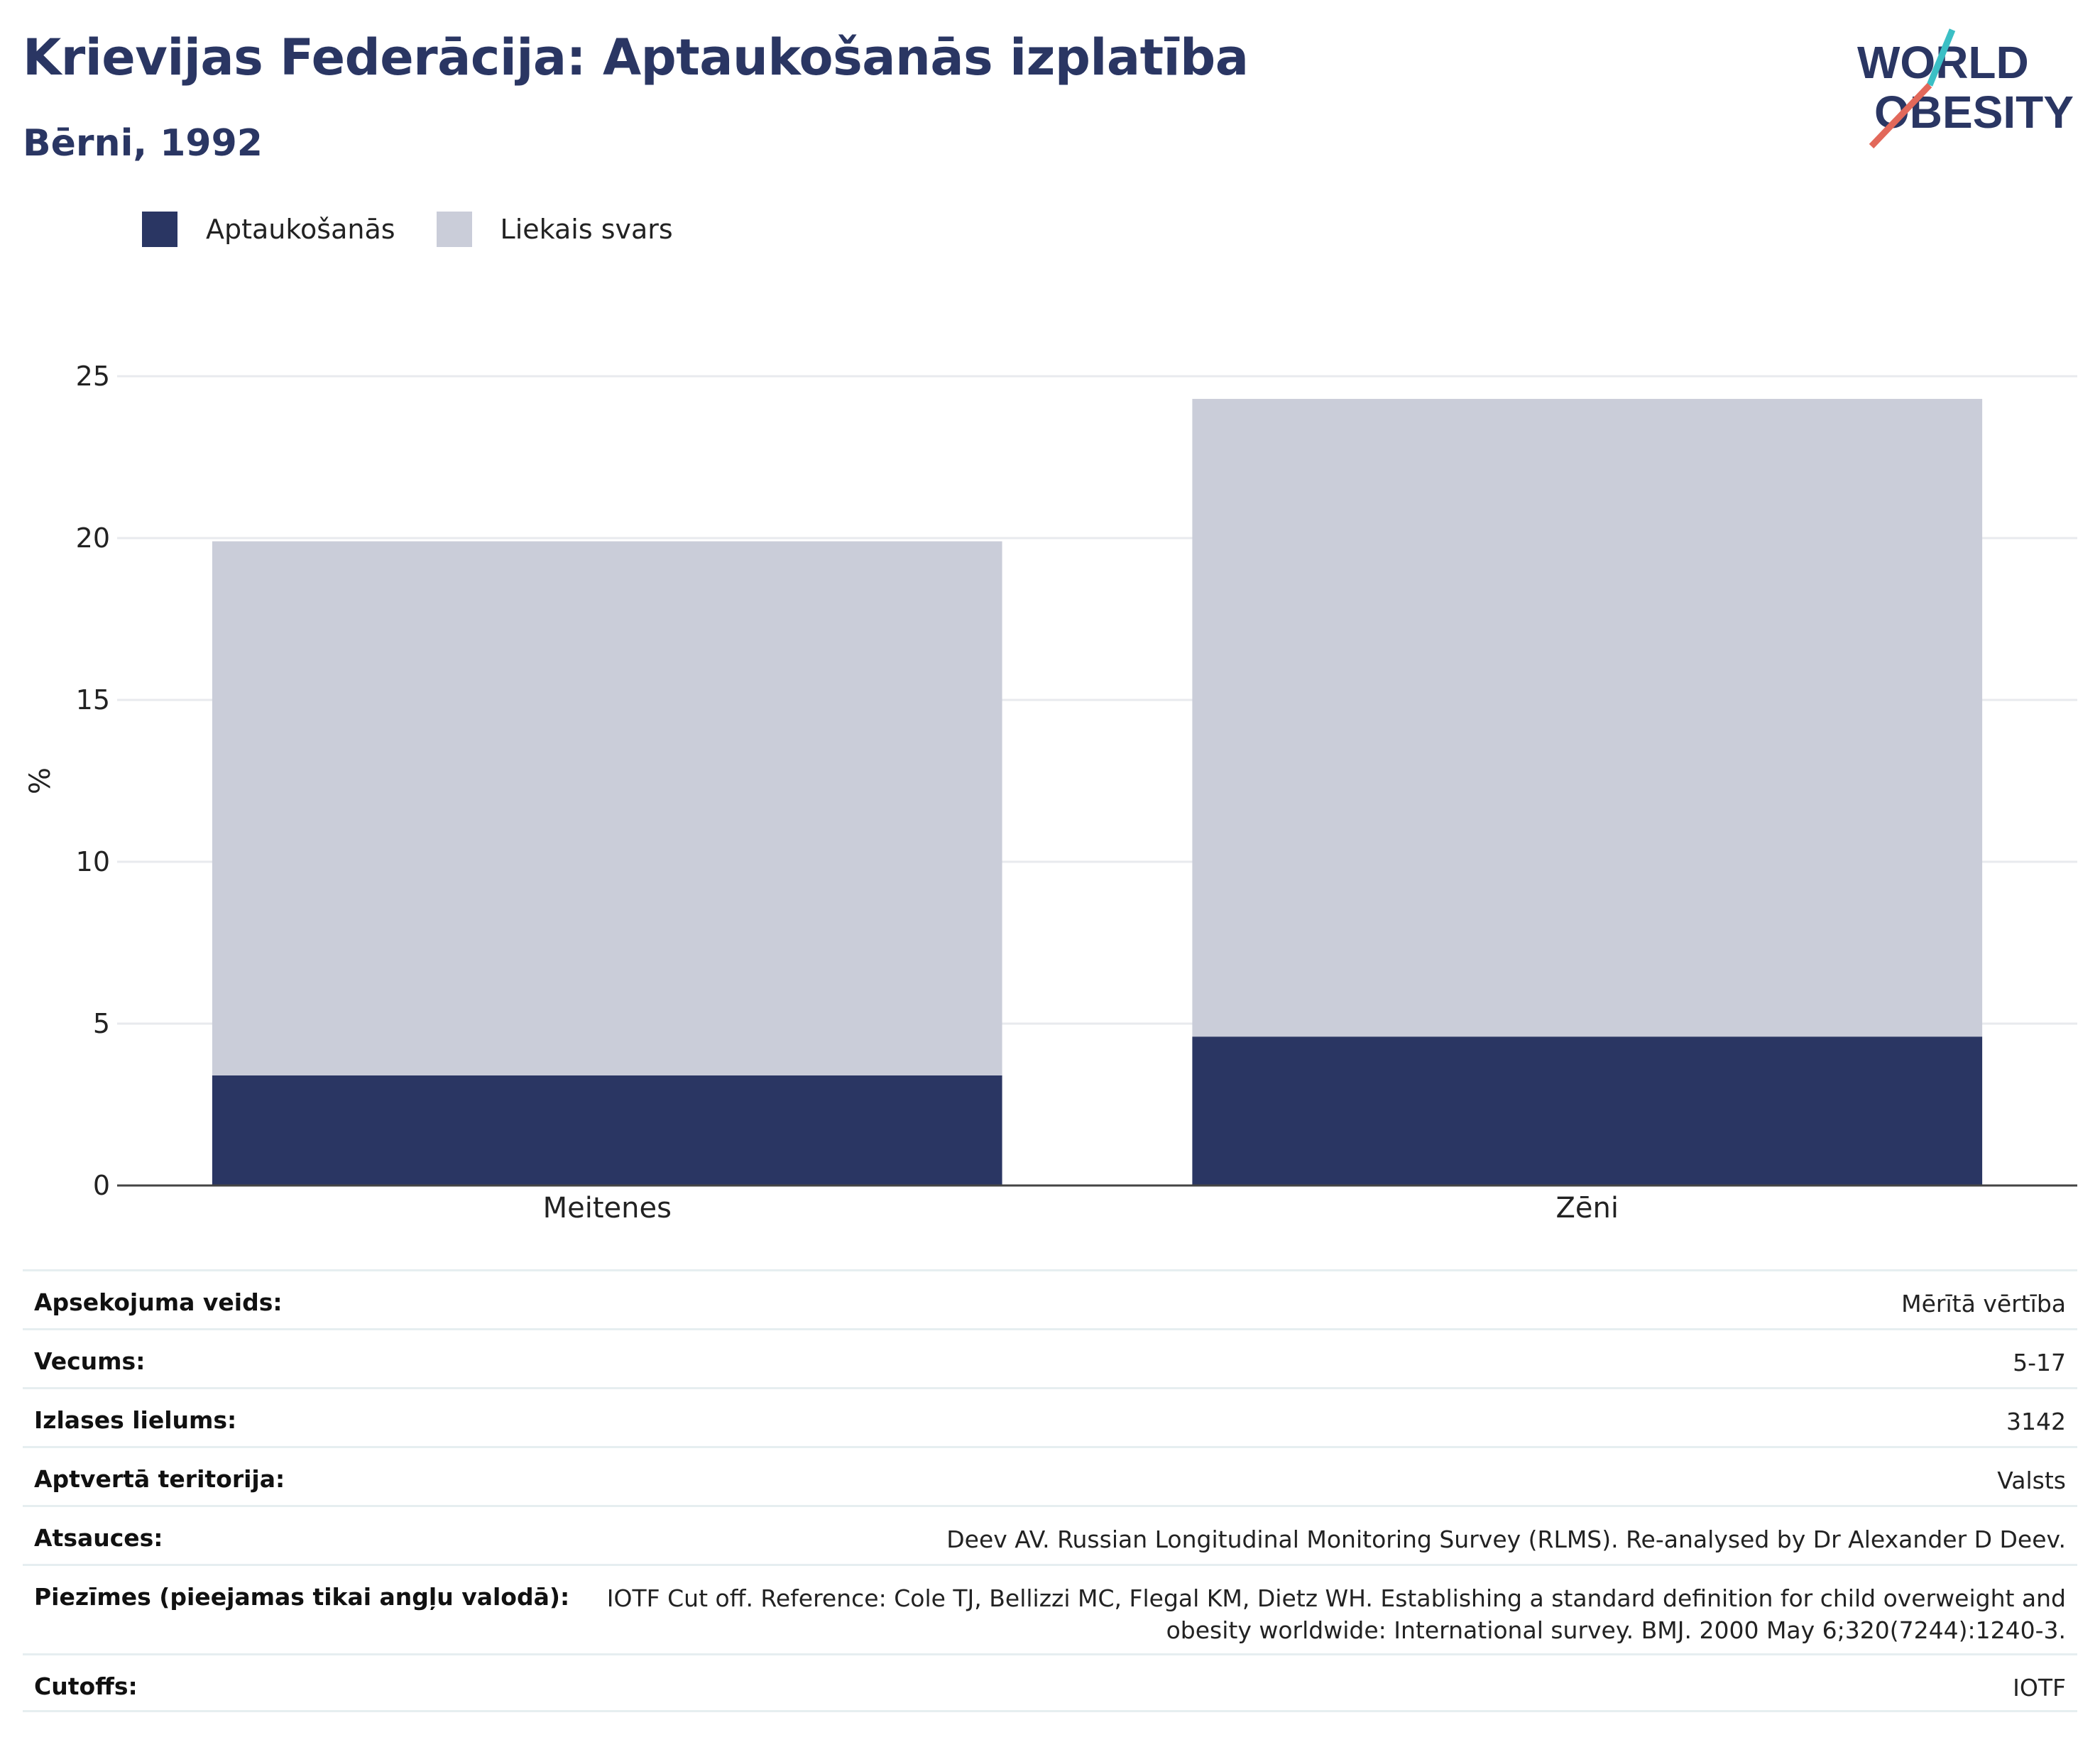 The image size is (2100, 1747). What do you see at coordinates (93, 376) in the screenshot?
I see `y-tick-label: 25` at bounding box center [93, 376].